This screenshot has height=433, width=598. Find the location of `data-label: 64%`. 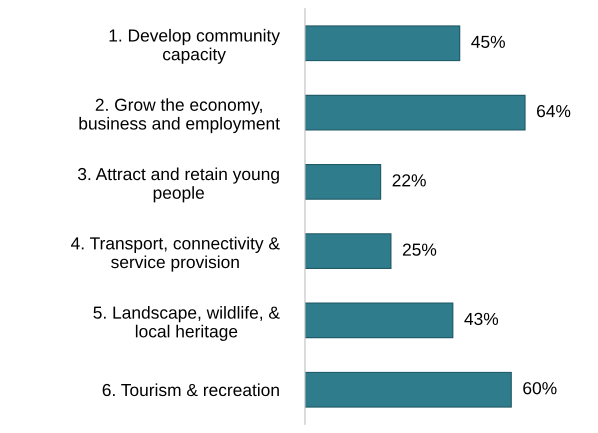

data-label: 64% is located at coordinates (553, 111).